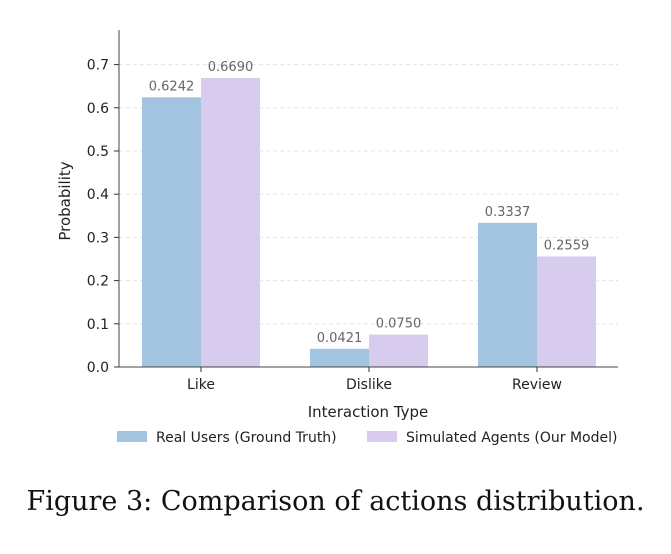 This screenshot has width=671, height=554. Describe the element at coordinates (511, 438) in the screenshot. I see `legend-label: Simulated Agents (Our Model)` at that location.